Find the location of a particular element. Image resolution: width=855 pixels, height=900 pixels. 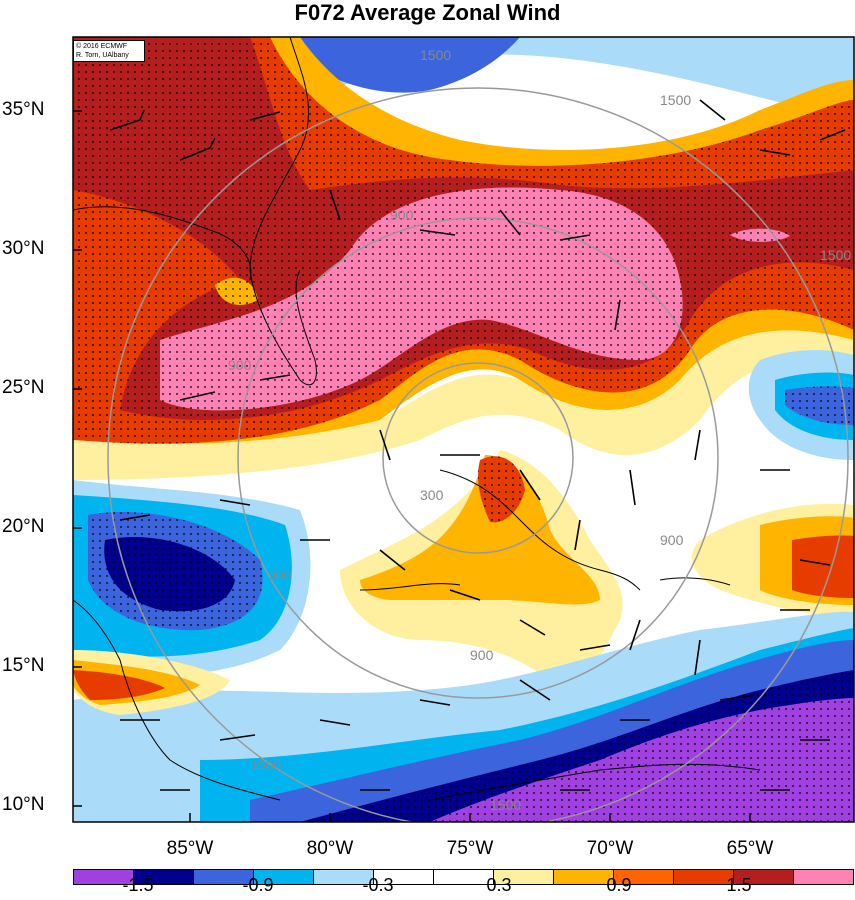

stipple-east is located at coordinates (819, 405).